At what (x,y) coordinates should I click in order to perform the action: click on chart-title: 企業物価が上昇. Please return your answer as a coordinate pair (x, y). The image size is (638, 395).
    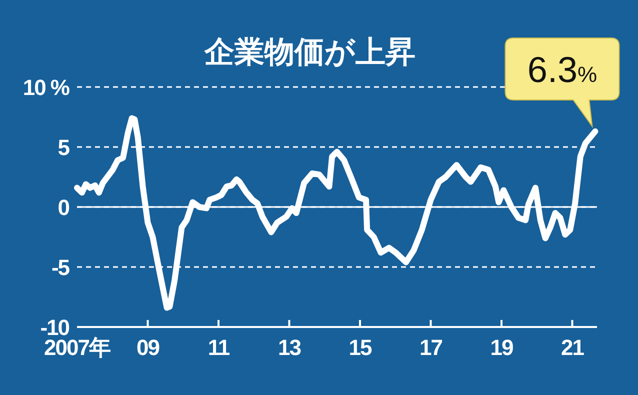
    Looking at the image, I should click on (310, 52).